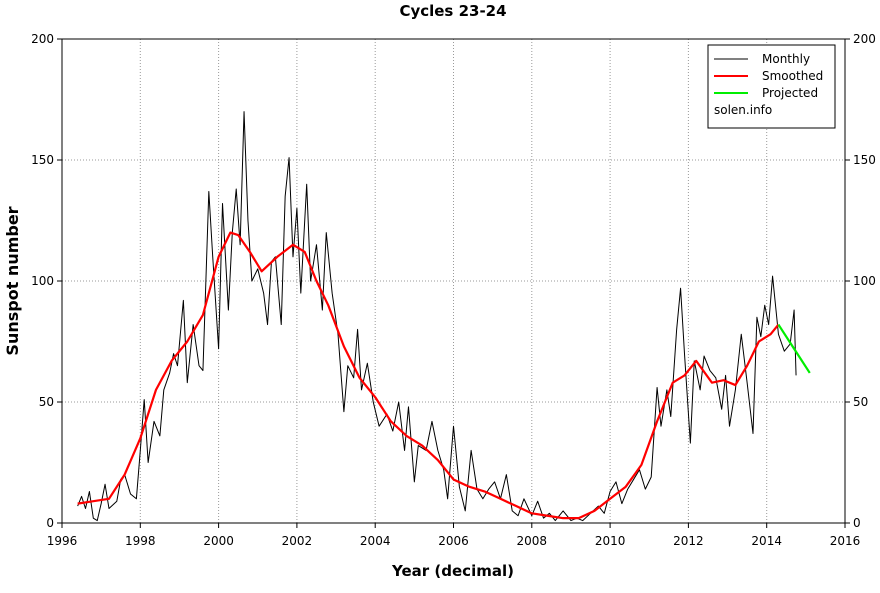  Describe the element at coordinates (766, 541) in the screenshot. I see `x-tick-label: 2014` at that location.